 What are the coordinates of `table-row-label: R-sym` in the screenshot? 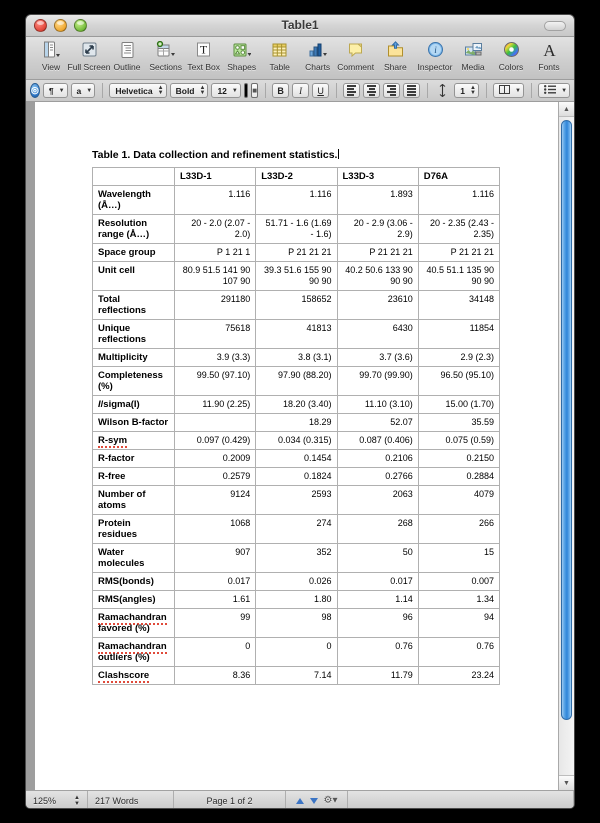 It's located at (133, 440).